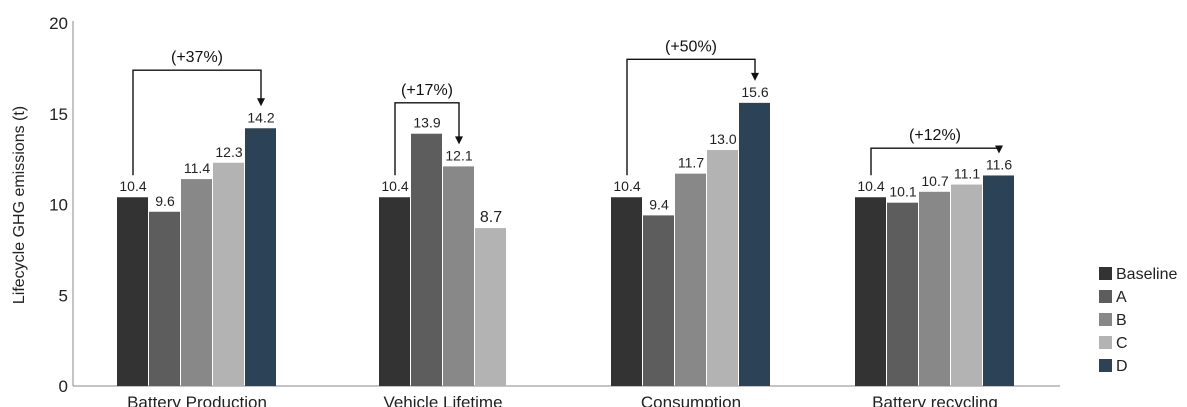 Image resolution: width=1187 pixels, height=407 pixels. Describe the element at coordinates (902, 192) in the screenshot. I see `data-label: 10.1` at that location.